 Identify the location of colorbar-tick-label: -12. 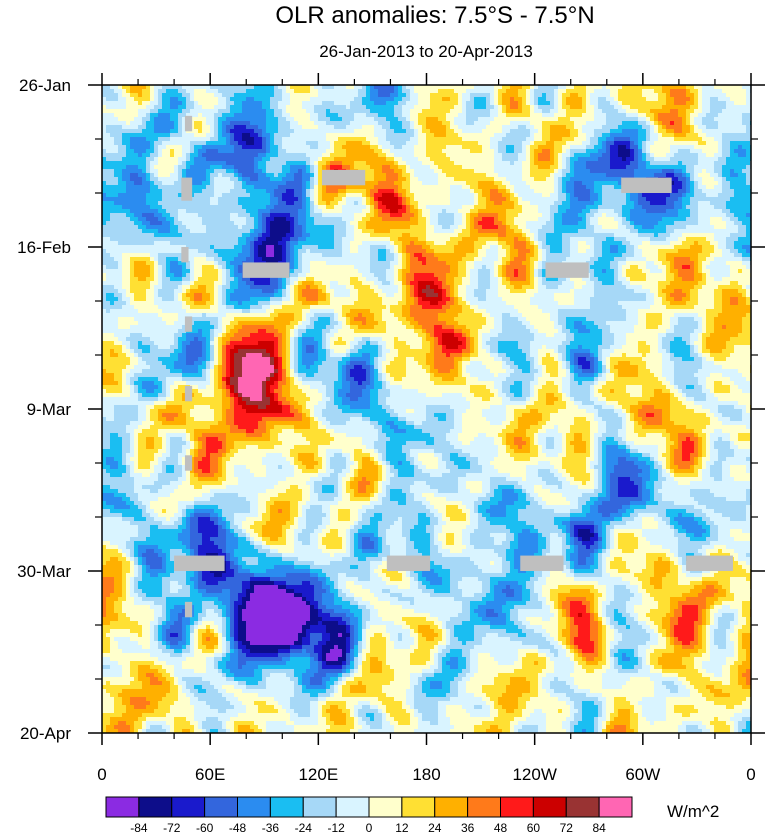
(336, 827).